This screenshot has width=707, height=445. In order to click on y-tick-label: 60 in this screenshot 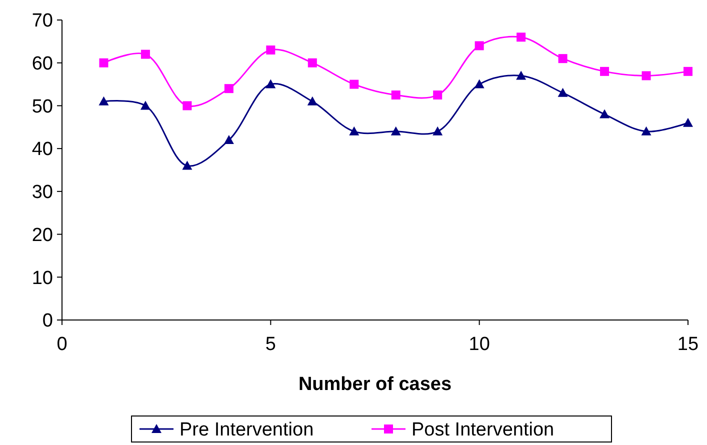, I will do `click(42, 64)`.